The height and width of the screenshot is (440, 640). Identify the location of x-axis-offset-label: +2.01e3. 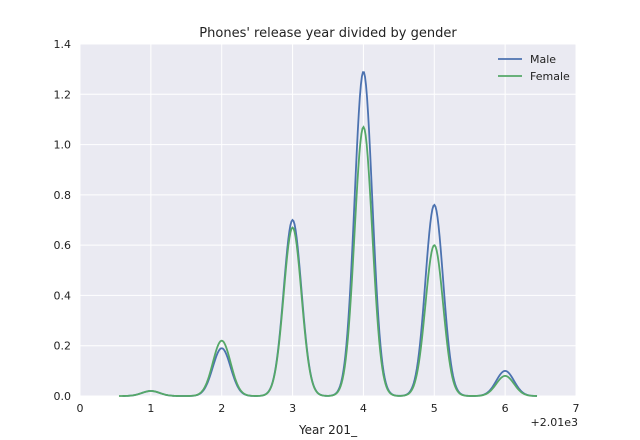
(554, 422).